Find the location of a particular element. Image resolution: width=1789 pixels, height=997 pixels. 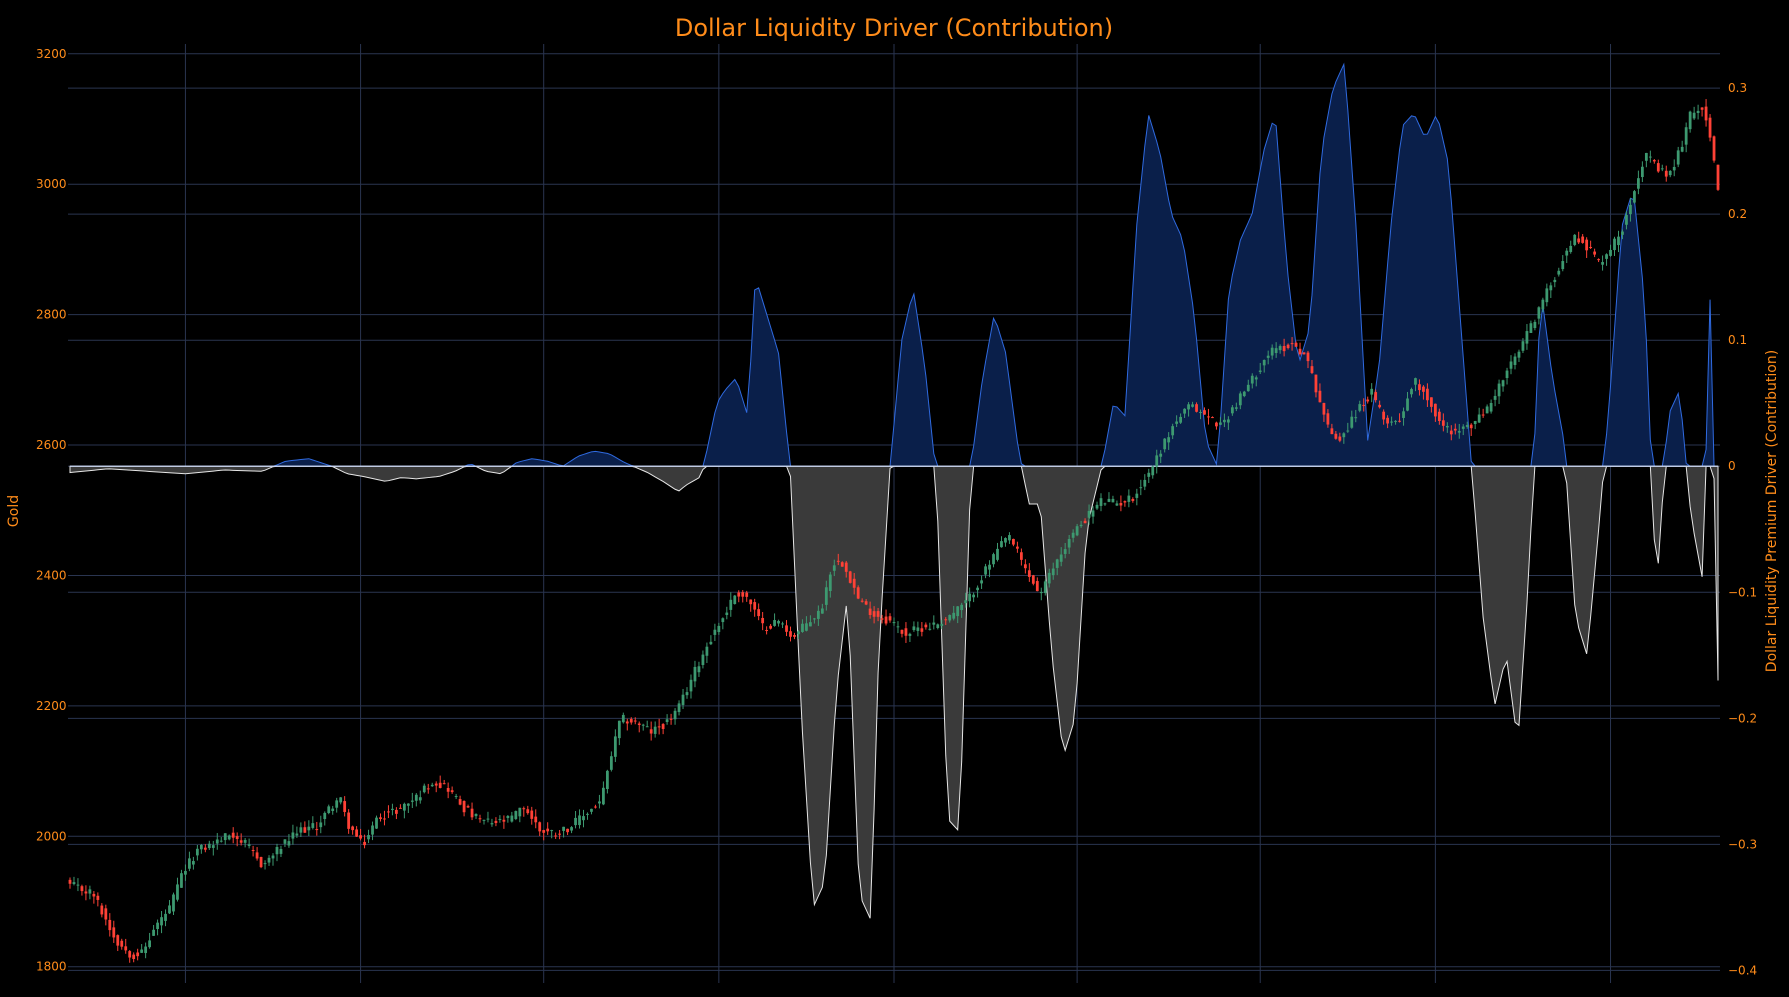

left-tick-label: 3000 is located at coordinates (51, 184).